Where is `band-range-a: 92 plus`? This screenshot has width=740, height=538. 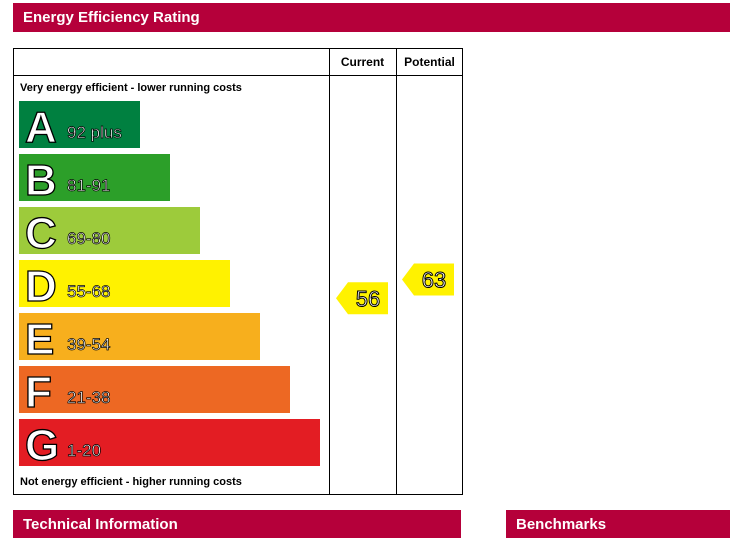
band-range-a: 92 plus is located at coordinates (94, 132).